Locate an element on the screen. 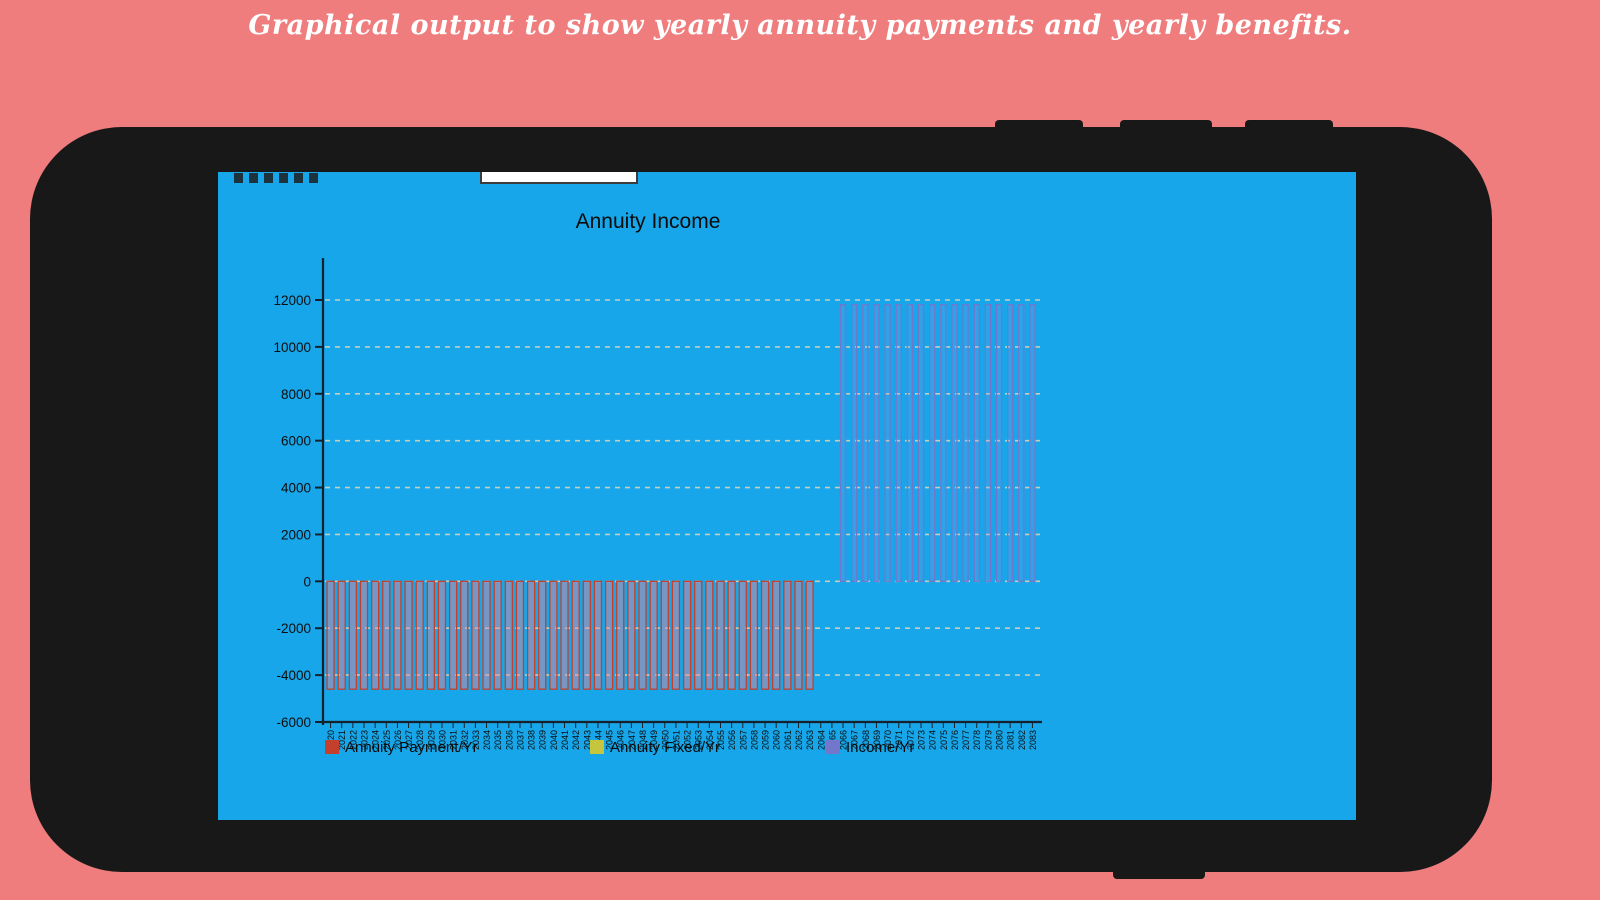  x-tick-label: 2033 is located at coordinates (476, 740).